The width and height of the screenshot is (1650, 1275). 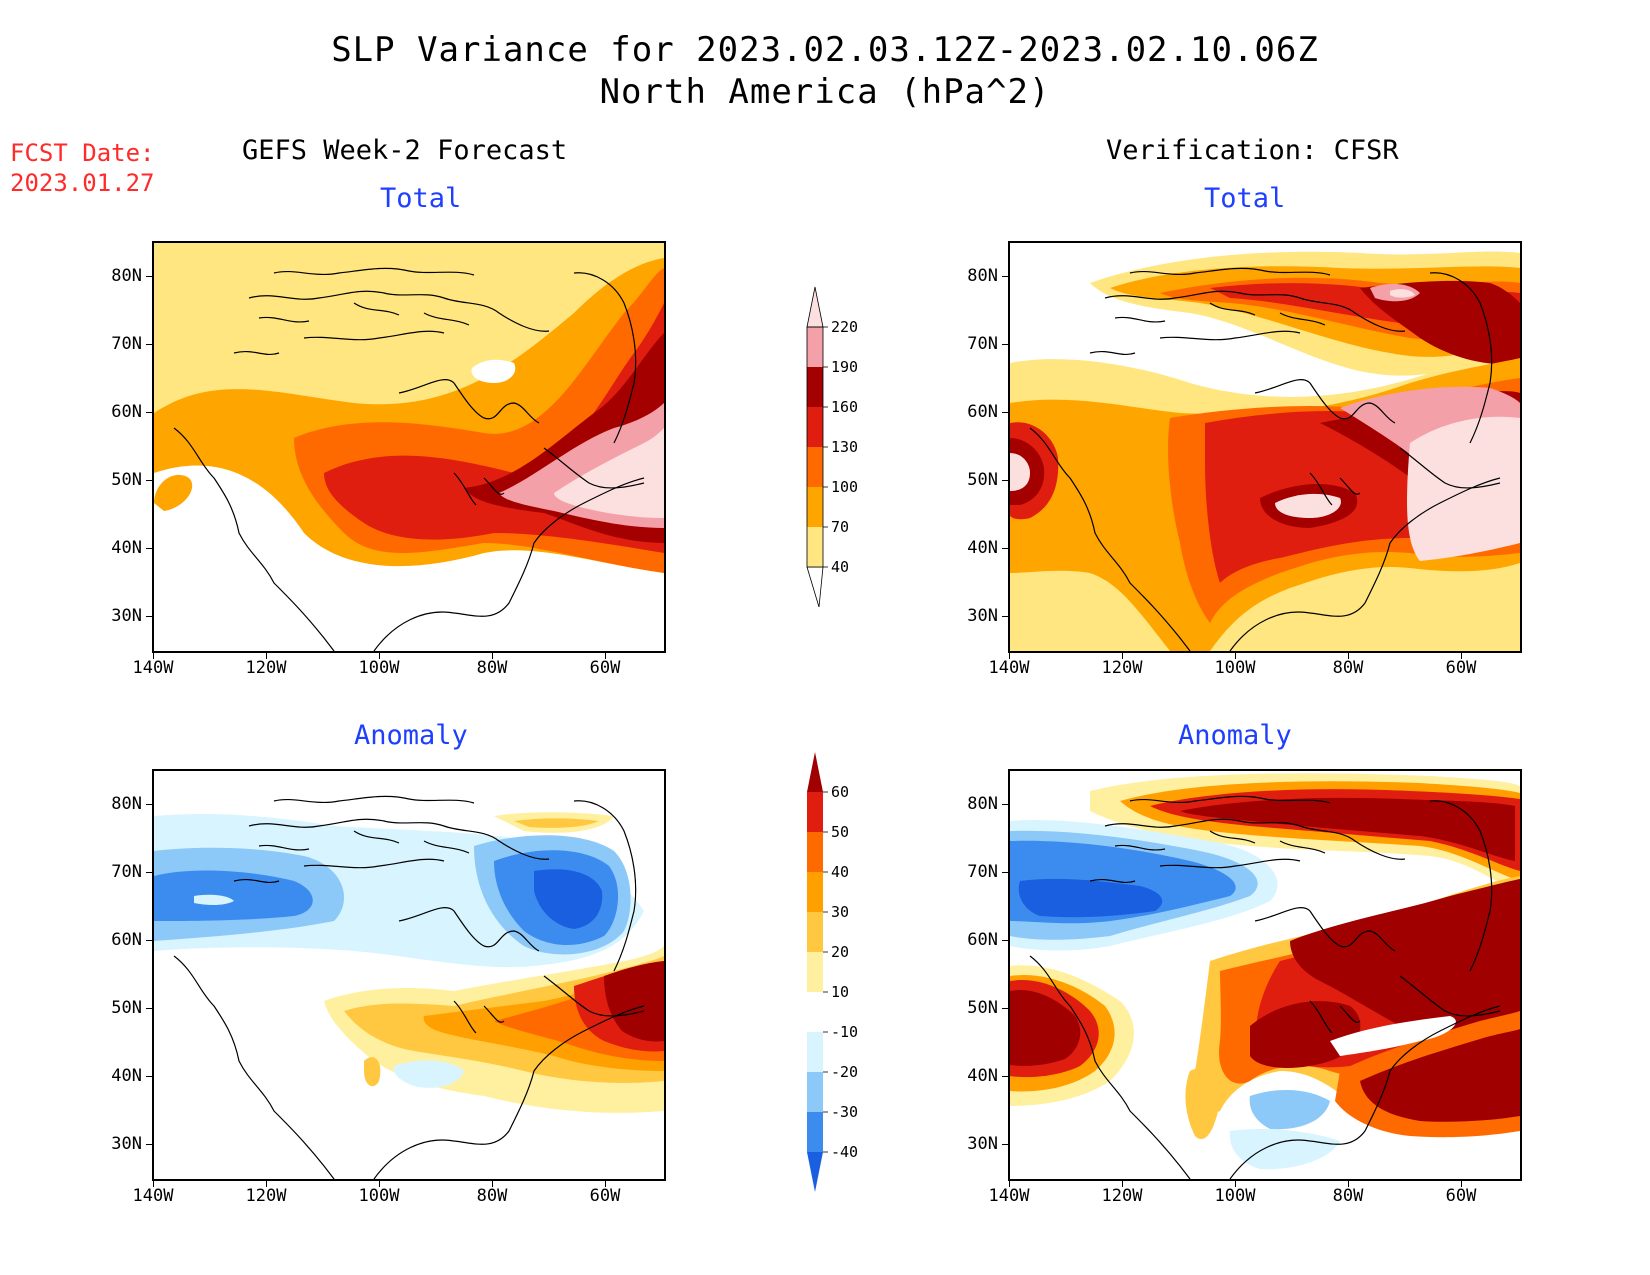 I want to click on forecast-column-title: GEFS Week-2 Forecast, so click(x=405, y=150).